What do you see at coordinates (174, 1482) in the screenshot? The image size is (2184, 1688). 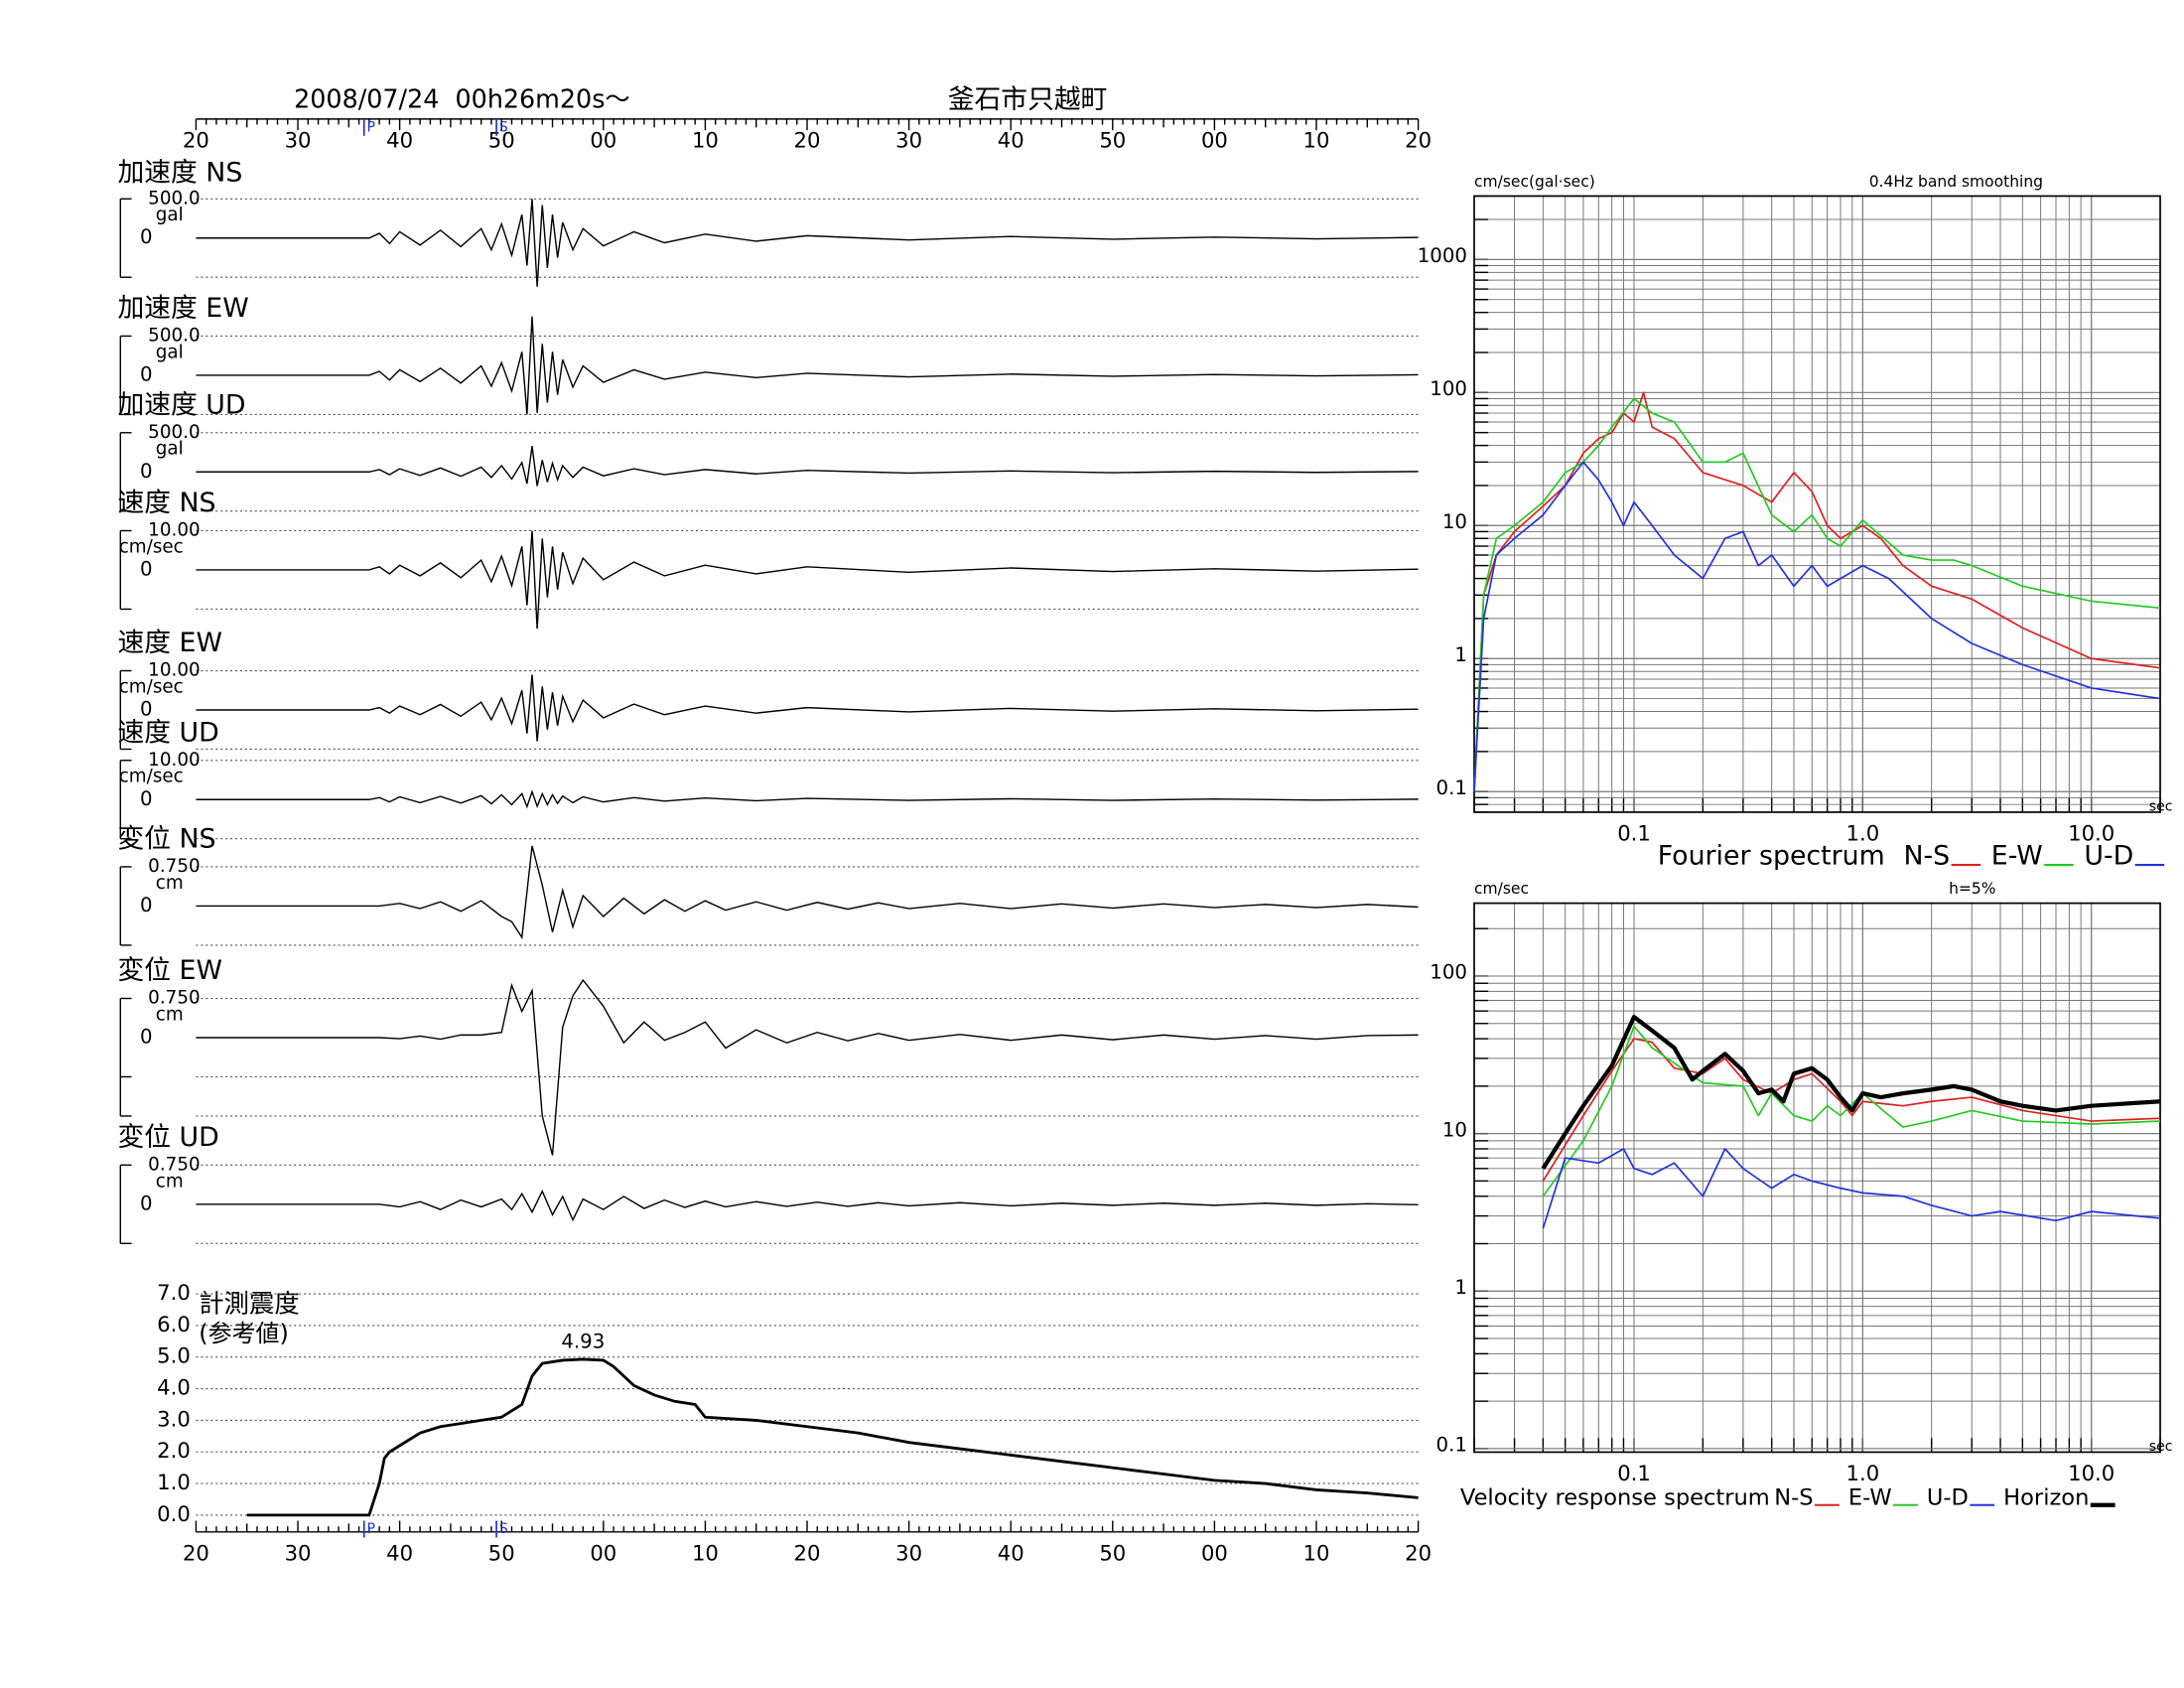 I see `y-tick-label: 1.0` at bounding box center [174, 1482].